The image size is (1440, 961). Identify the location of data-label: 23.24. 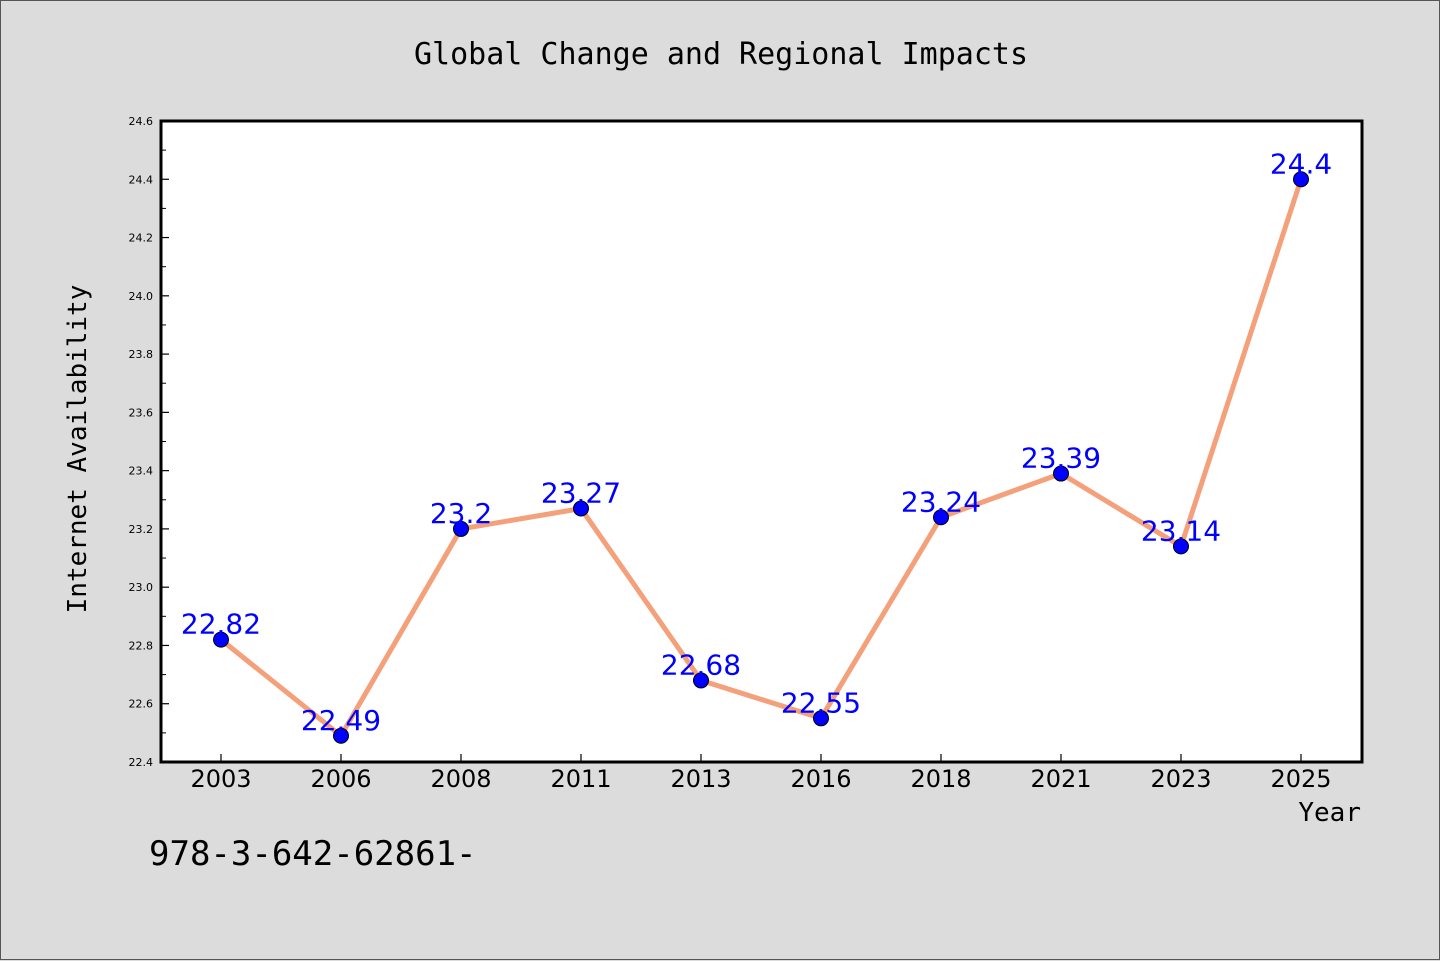
(941, 501).